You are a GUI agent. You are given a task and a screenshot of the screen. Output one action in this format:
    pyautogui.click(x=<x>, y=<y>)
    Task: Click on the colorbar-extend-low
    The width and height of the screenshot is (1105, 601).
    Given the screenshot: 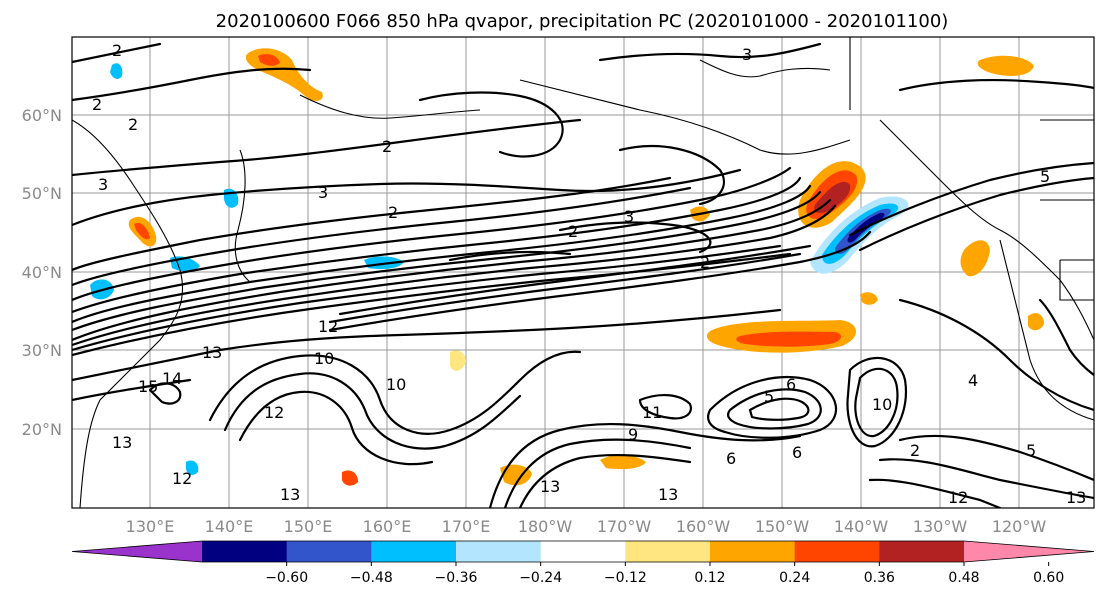 What is the action you would take?
    pyautogui.click(x=137, y=551)
    